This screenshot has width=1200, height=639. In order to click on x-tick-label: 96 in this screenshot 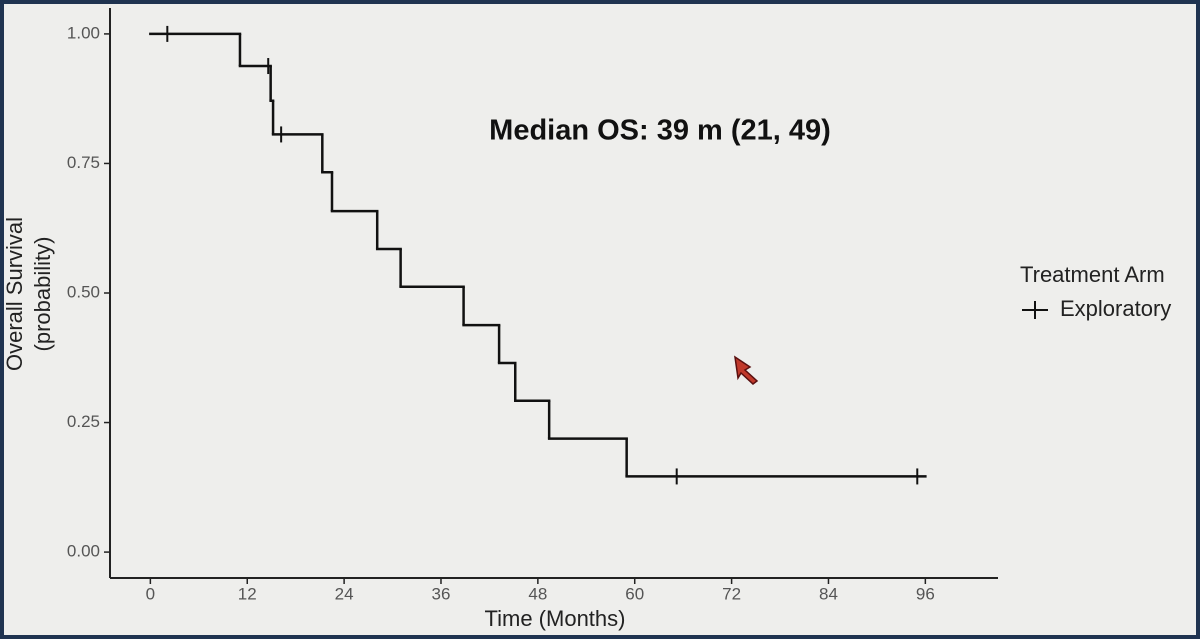, I will do `click(925, 593)`.